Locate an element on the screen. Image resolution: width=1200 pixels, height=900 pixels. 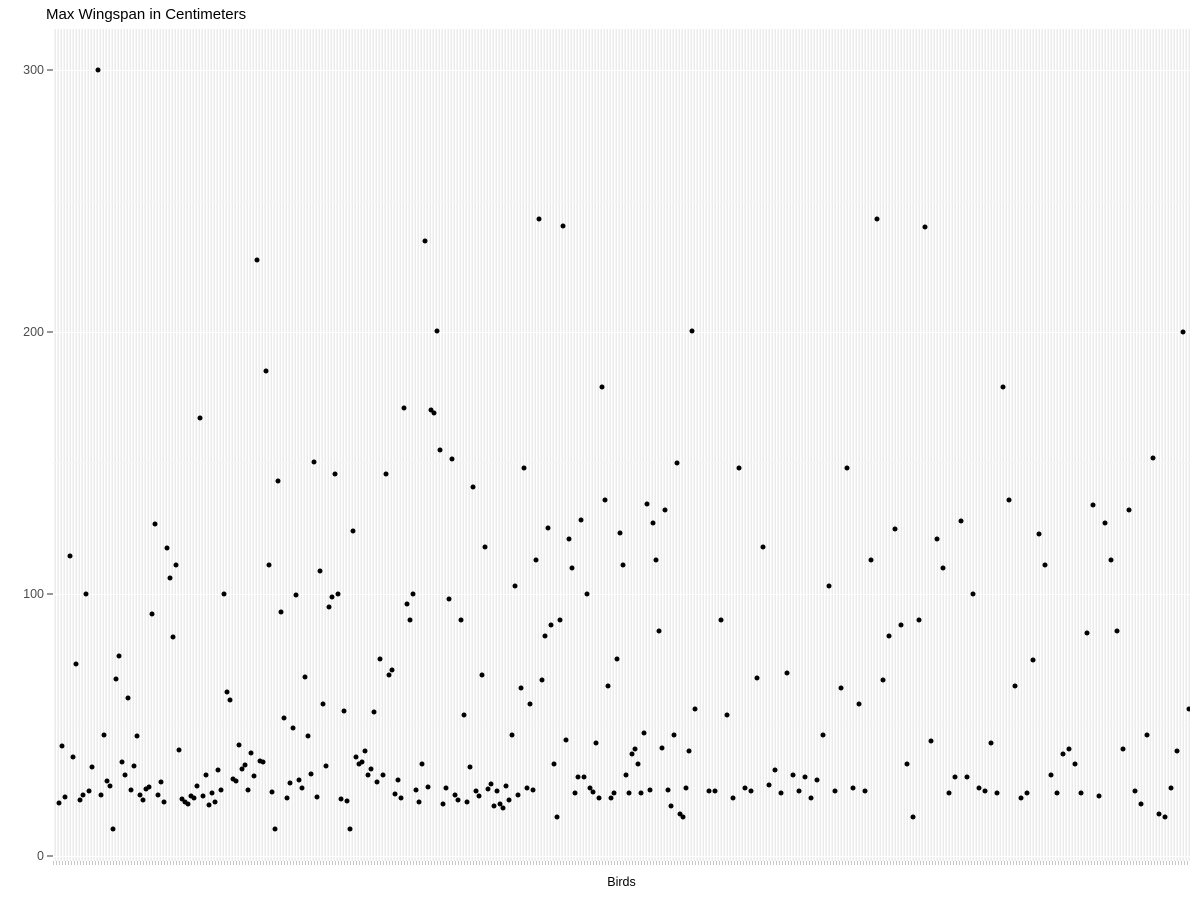
x-axis-tick-marks is located at coordinates (621, 863).